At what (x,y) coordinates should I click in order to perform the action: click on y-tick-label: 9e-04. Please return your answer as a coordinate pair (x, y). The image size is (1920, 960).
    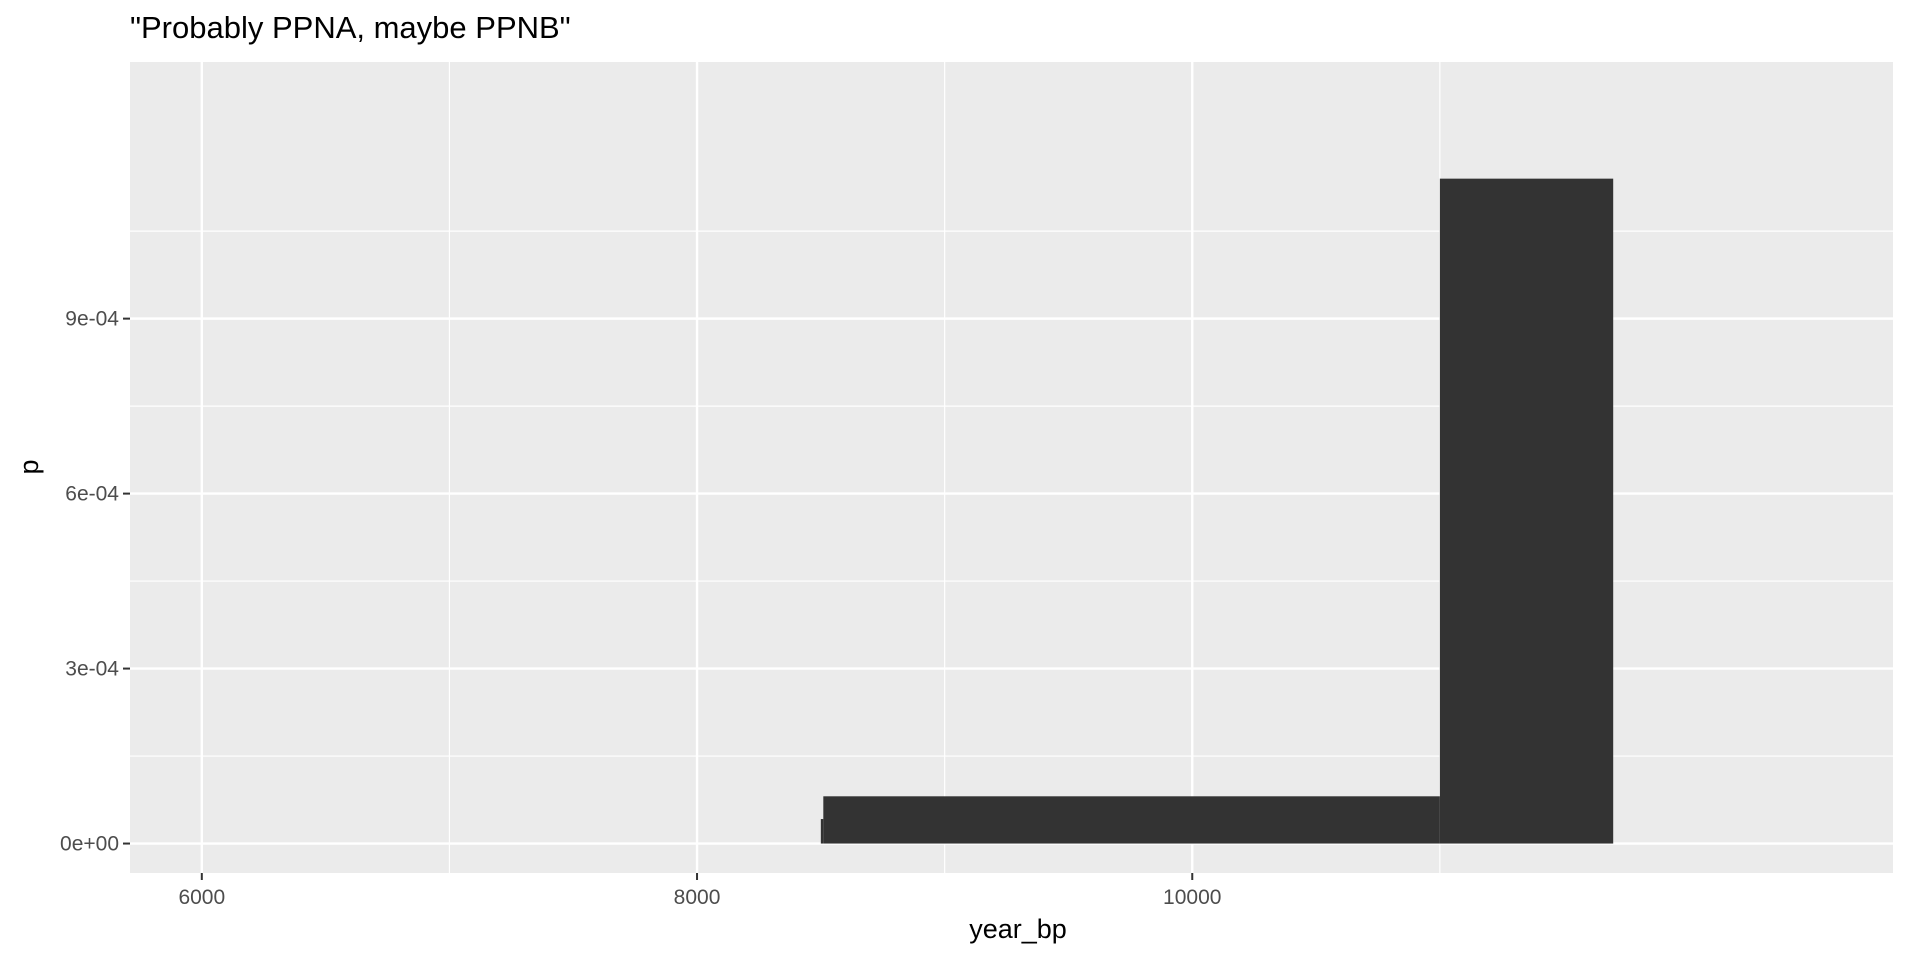
    Looking at the image, I should click on (92, 319).